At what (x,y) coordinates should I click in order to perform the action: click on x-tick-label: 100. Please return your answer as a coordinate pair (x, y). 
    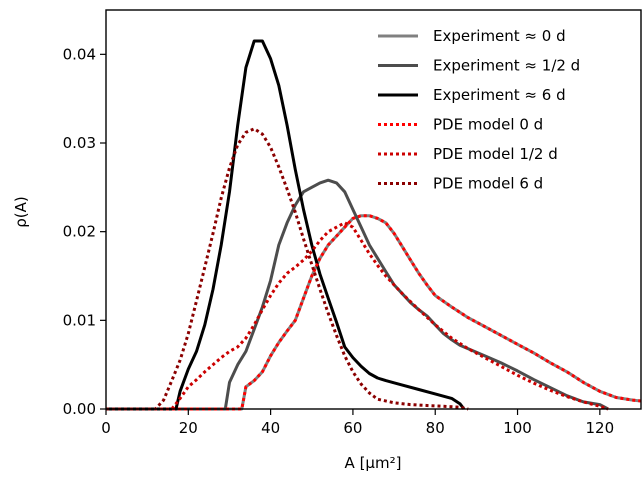
    Looking at the image, I should click on (517, 428).